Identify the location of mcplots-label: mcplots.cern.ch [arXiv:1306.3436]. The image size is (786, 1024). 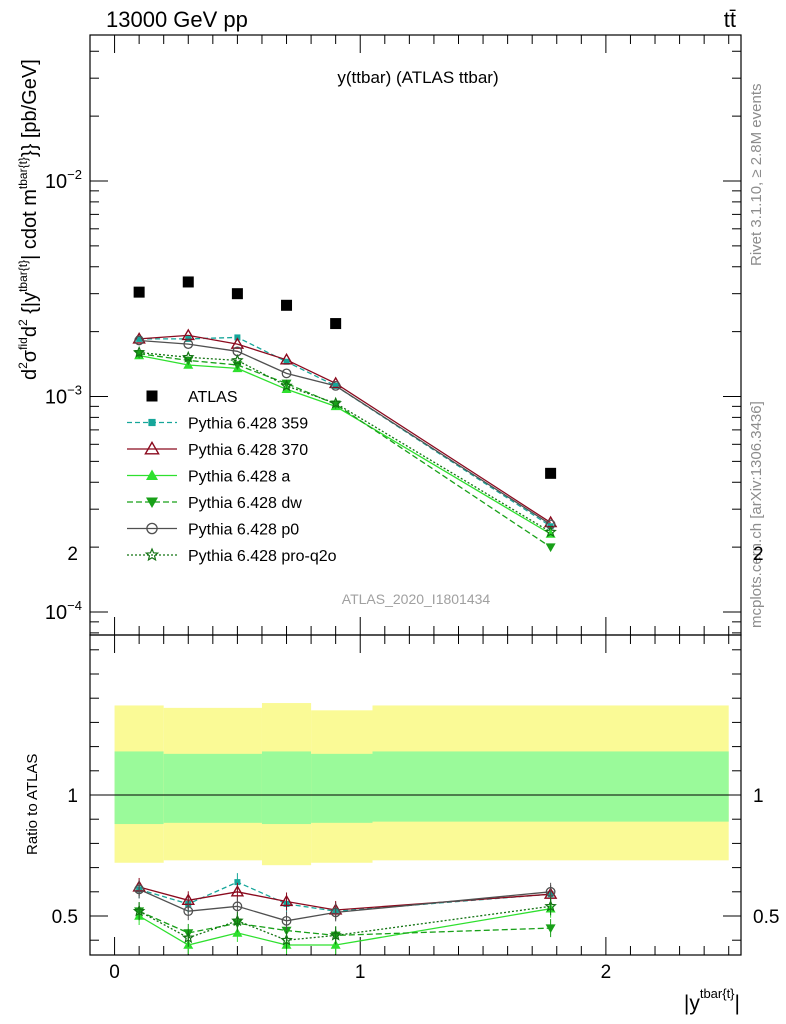
(756, 514).